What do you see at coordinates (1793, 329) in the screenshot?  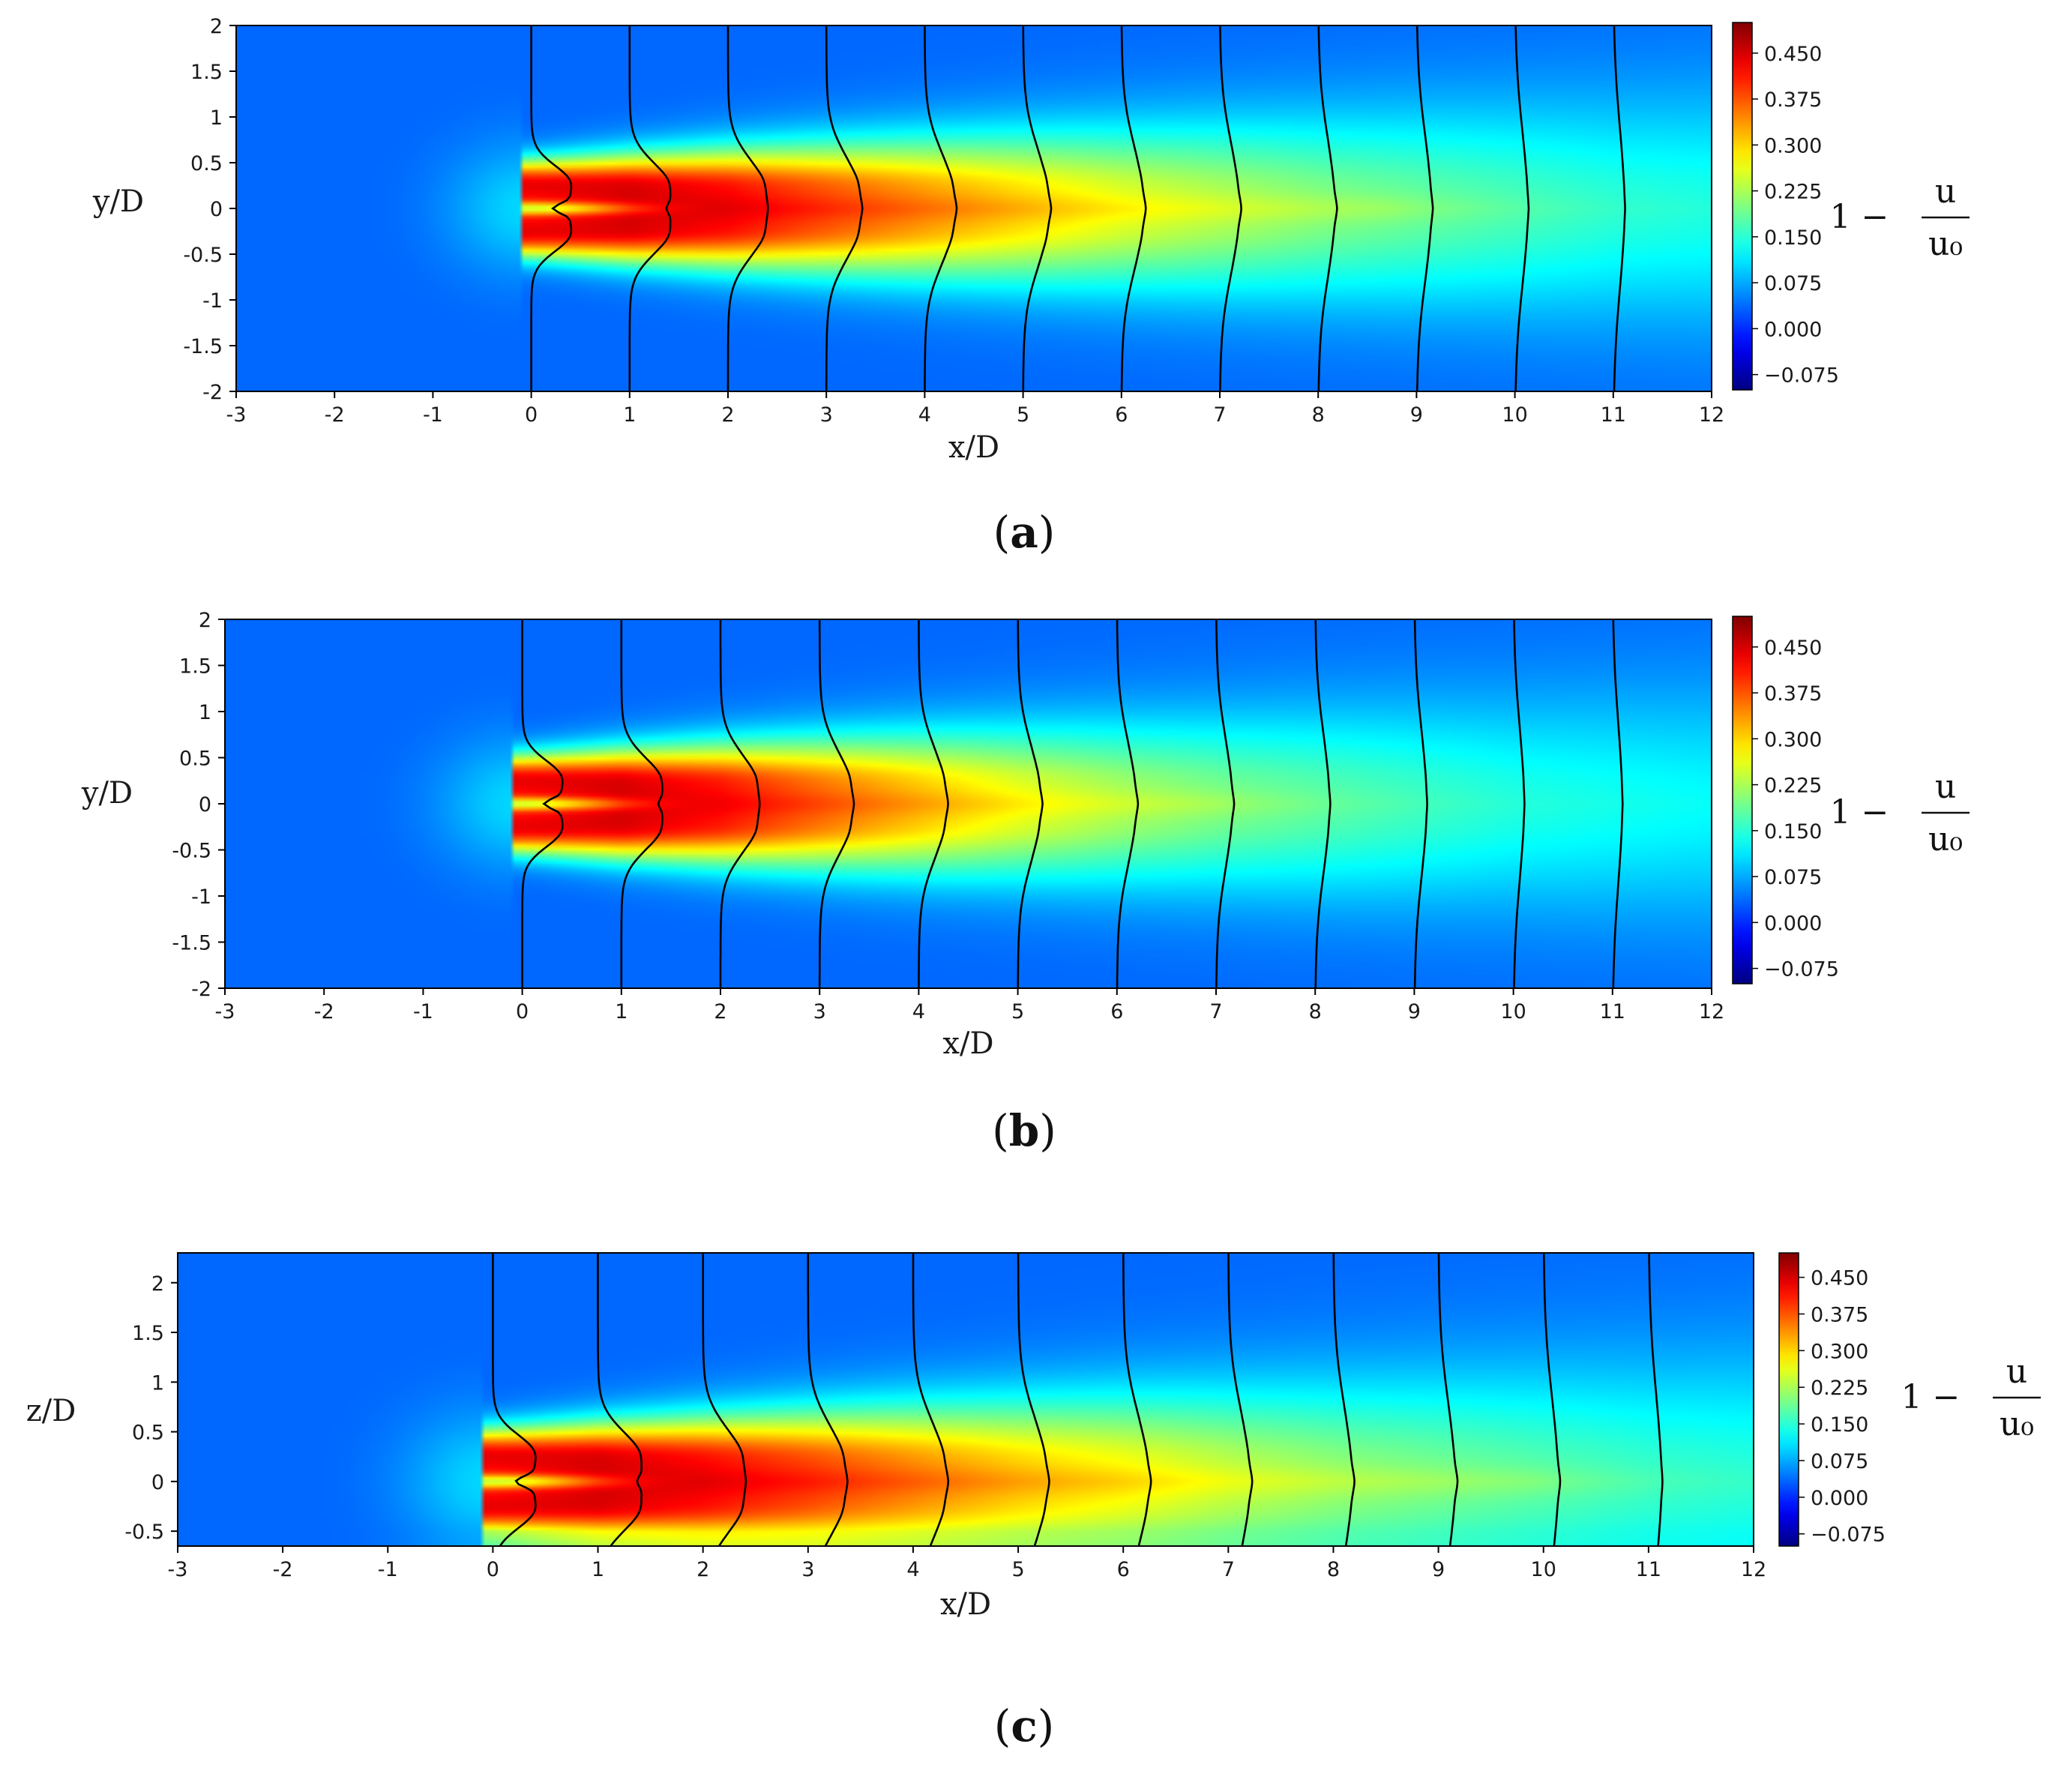 I see `colorbar-tick-label: 0.000` at bounding box center [1793, 329].